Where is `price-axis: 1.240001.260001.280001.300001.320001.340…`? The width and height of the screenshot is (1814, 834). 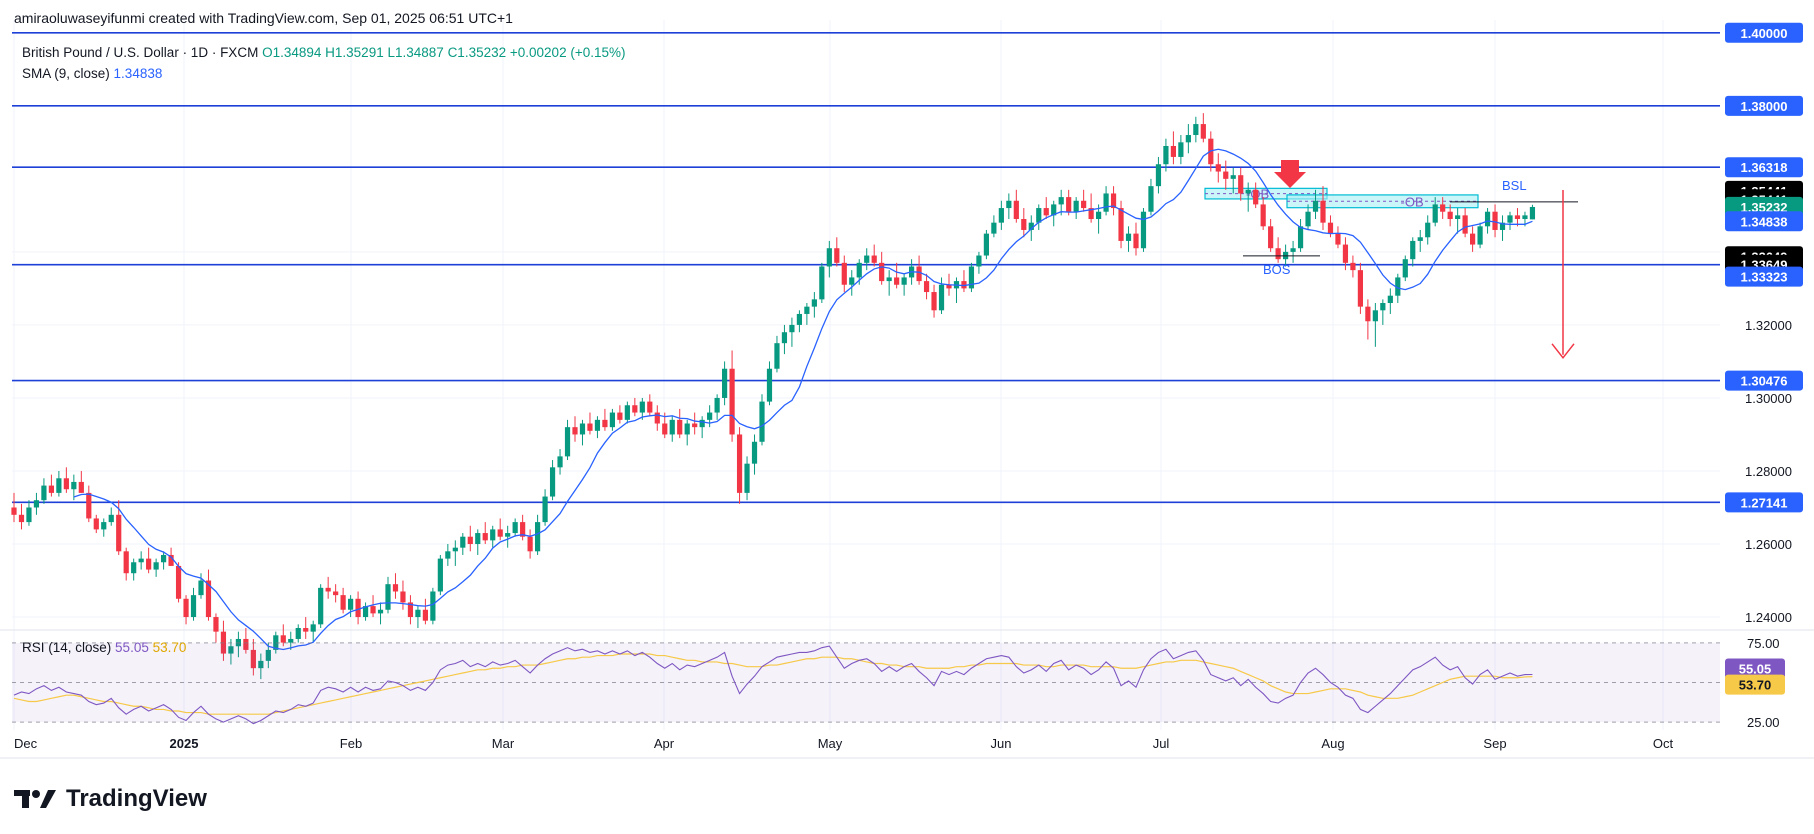 price-axis: 1.240001.260001.280001.300001.320001.340… is located at coordinates (1764, 376).